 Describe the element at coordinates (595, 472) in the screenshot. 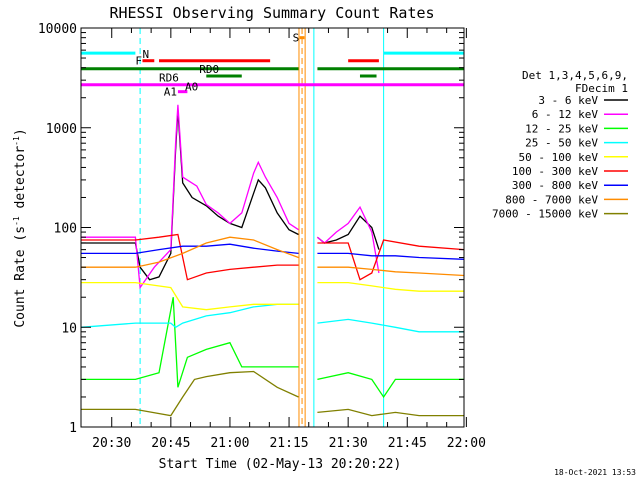

I see `footer-timestamp: 18-Oct-2021 13:53` at that location.